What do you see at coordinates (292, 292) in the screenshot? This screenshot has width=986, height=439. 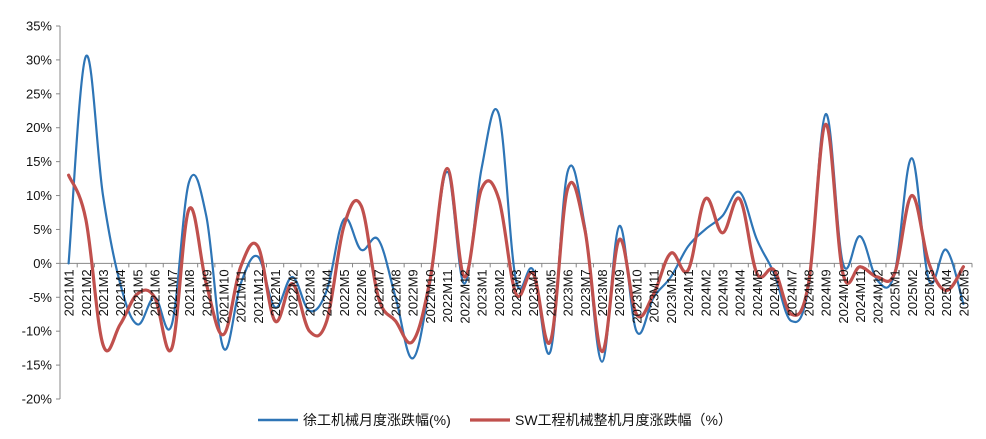 I see `x-tick-label: 2022M2` at bounding box center [292, 292].